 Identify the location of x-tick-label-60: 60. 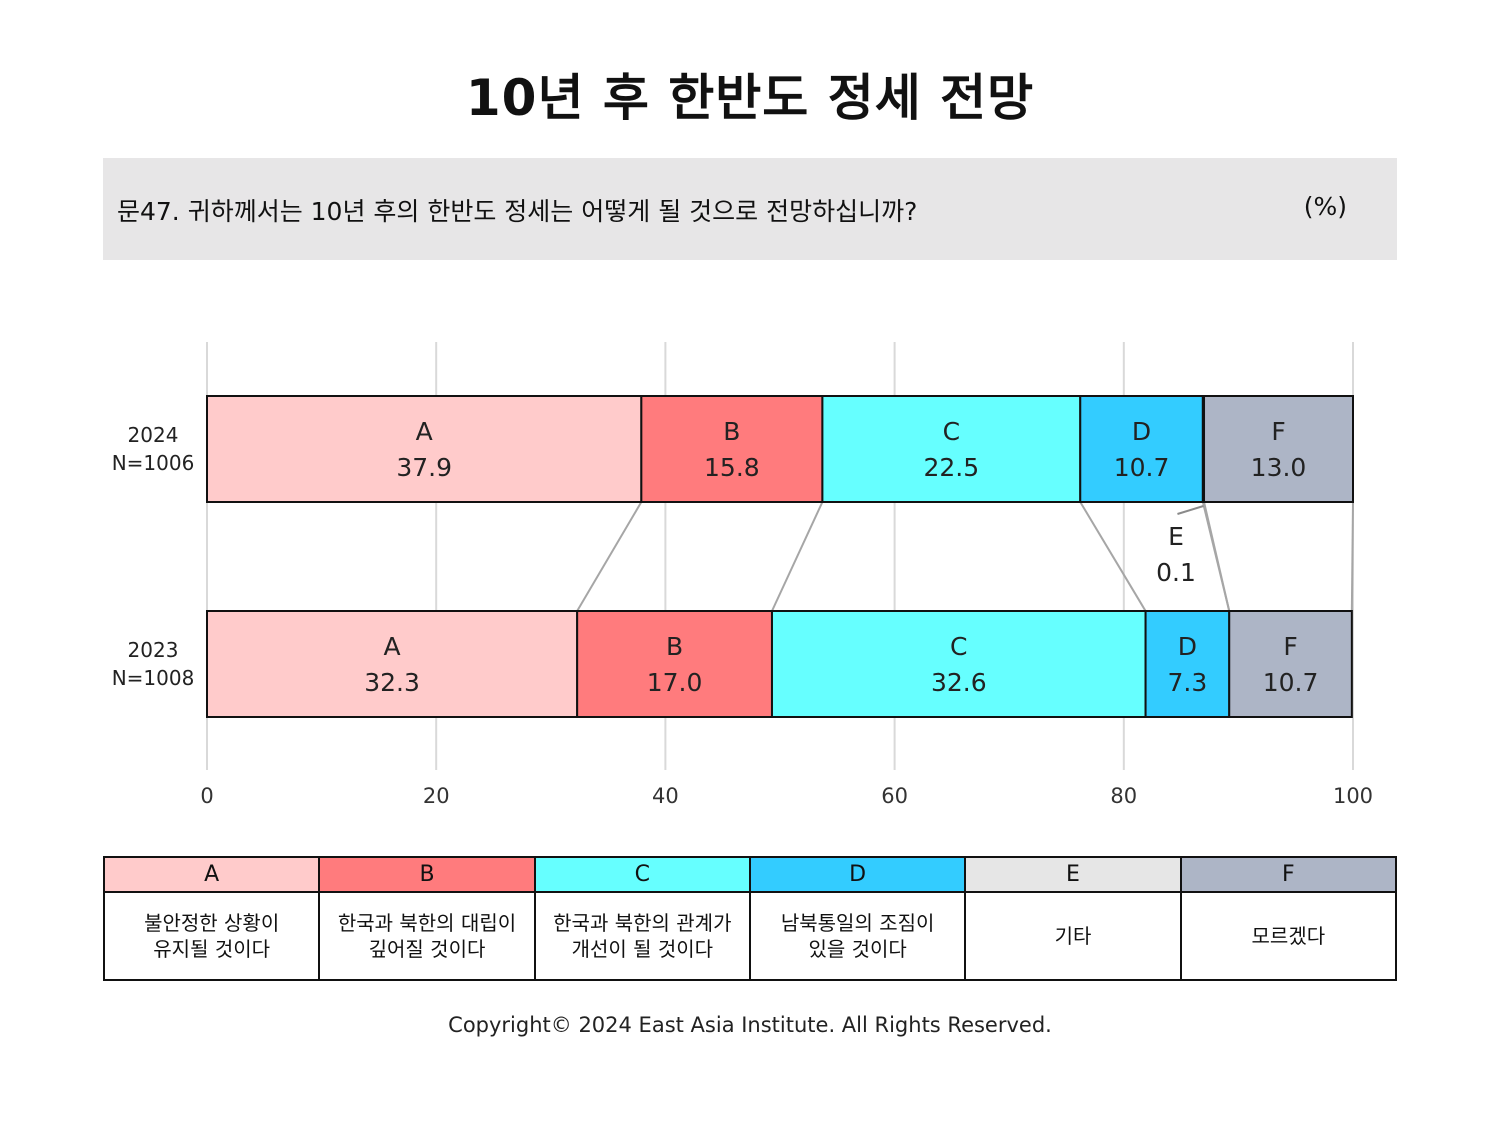
(894, 796).